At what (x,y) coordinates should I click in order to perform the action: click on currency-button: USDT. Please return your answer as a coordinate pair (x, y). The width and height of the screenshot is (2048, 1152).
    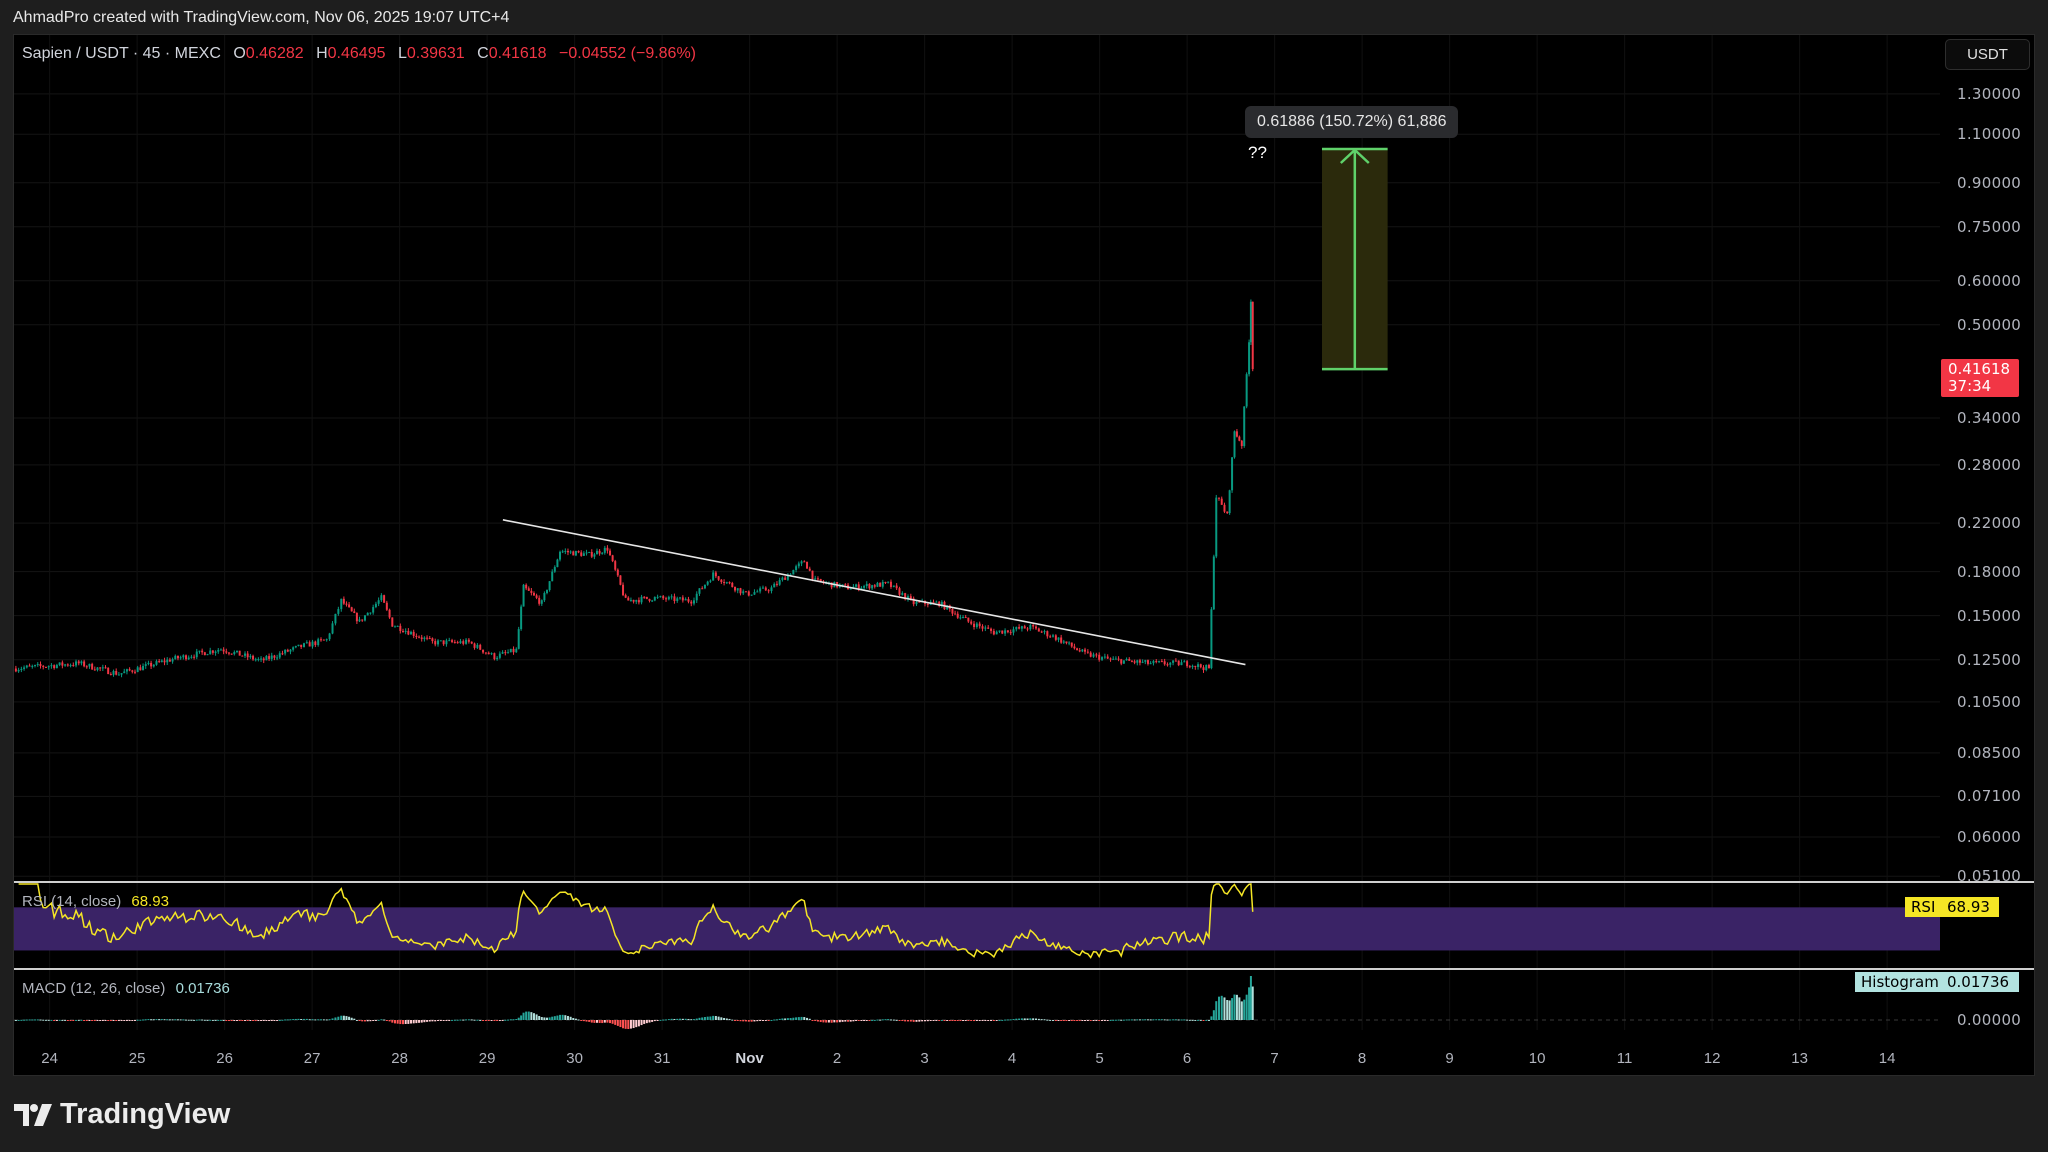
    Looking at the image, I should click on (1987, 54).